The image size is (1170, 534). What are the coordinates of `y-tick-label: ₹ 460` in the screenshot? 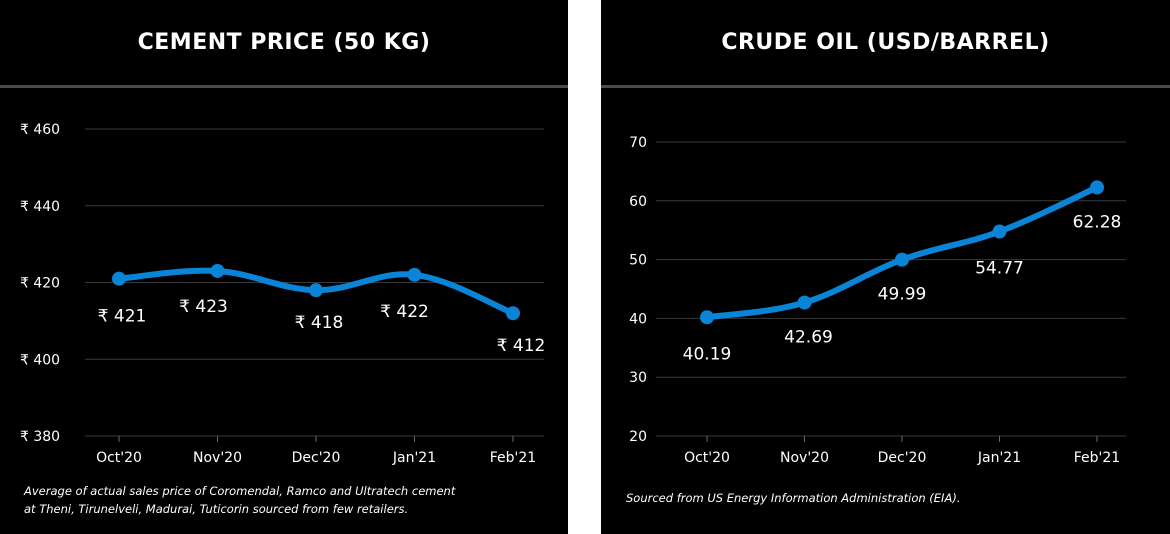 It's located at (40, 130).